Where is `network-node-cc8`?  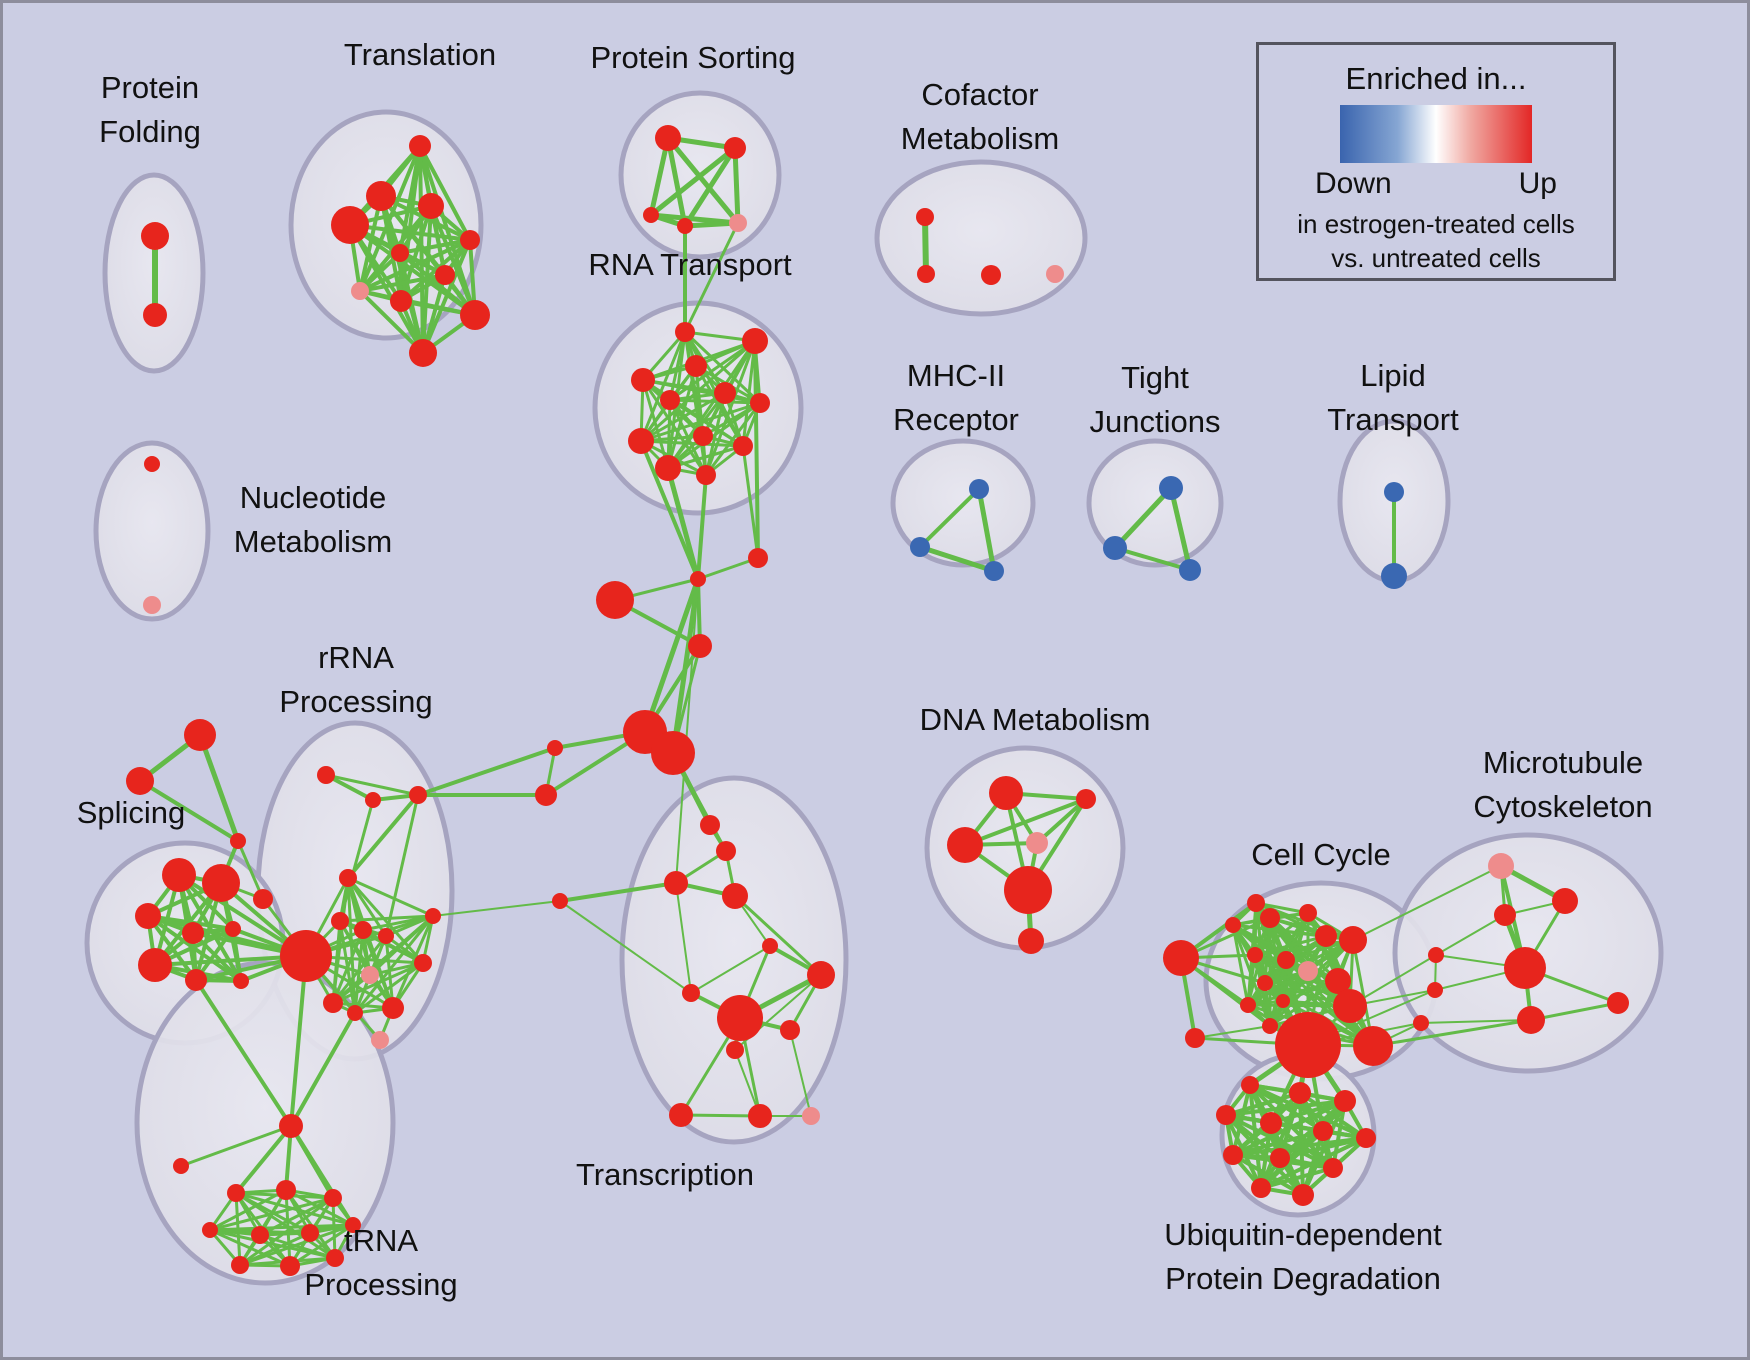
network-node-cc8 is located at coordinates (1255, 955).